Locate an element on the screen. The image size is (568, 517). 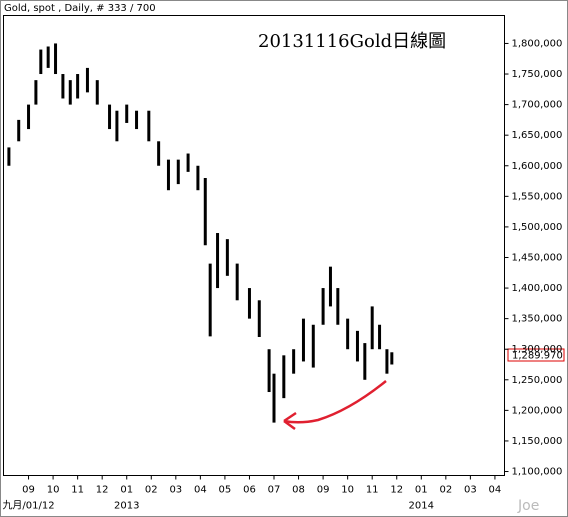
x-tick-label: 08 is located at coordinates (298, 490).